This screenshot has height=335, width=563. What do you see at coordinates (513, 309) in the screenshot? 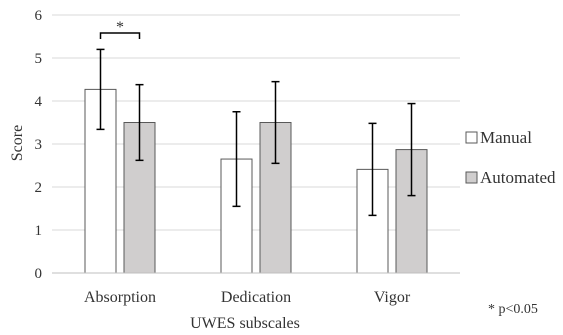
I see `significance-note: * p<0.05` at bounding box center [513, 309].